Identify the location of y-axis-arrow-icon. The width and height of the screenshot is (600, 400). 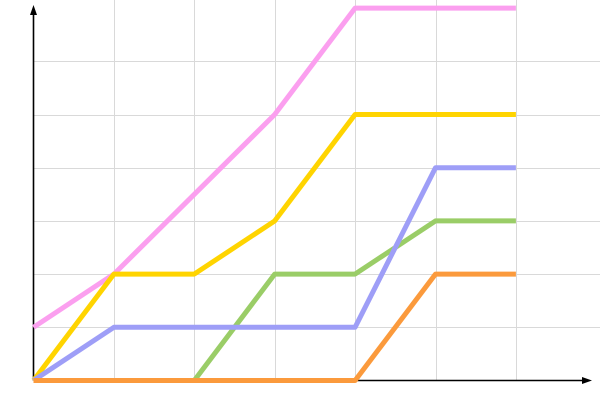
(33, 10).